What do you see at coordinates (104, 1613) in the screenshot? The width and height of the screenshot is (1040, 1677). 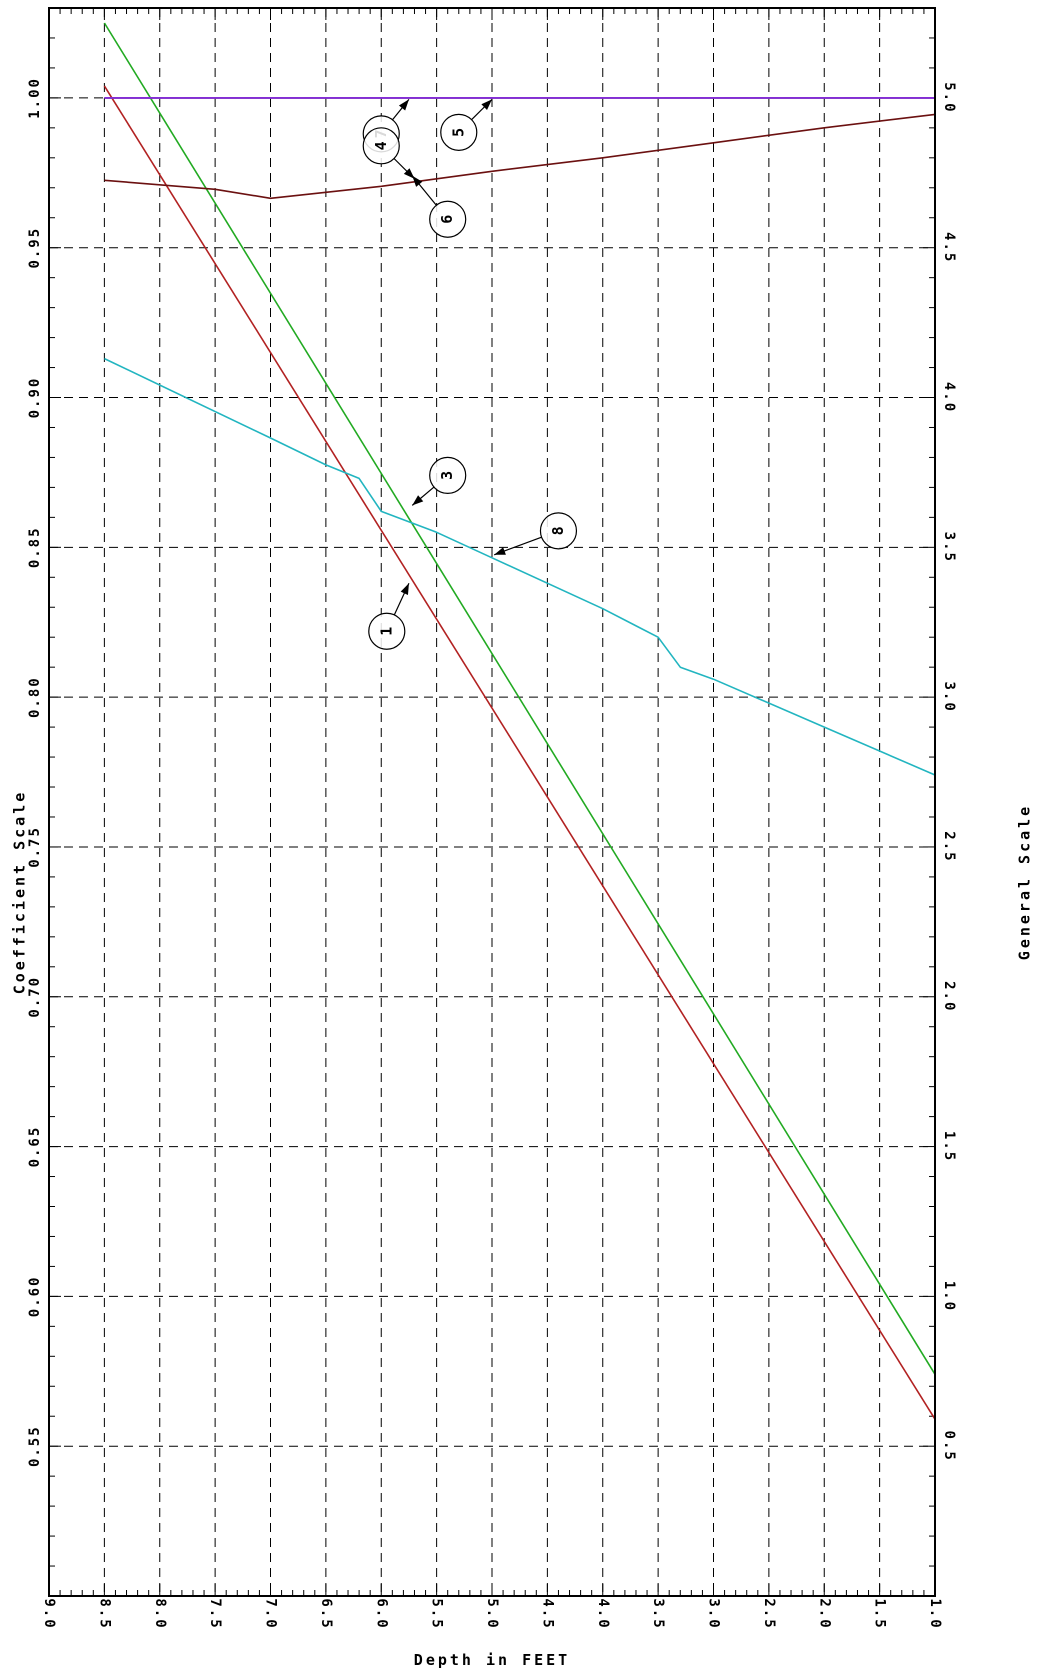 I see `depth-tick-label: 8.5` at bounding box center [104, 1613].